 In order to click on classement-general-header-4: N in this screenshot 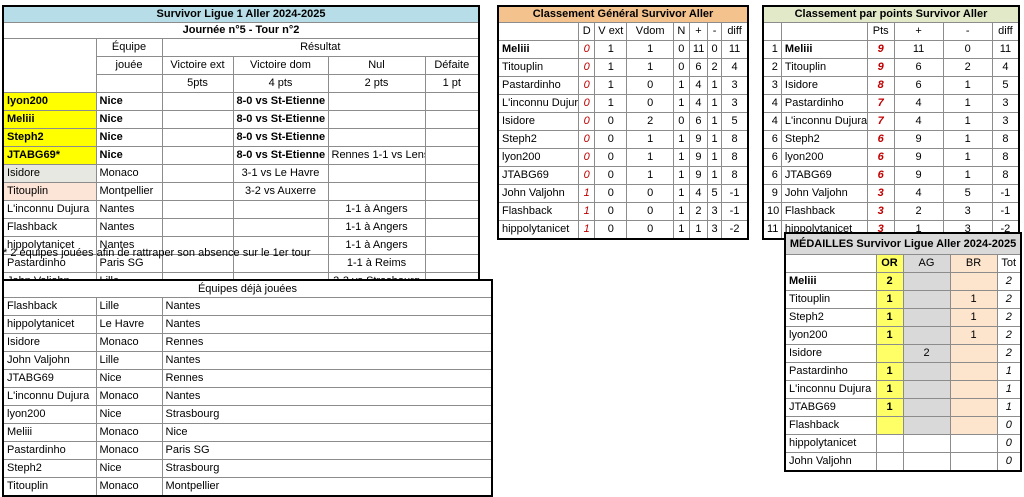, I will do `click(681, 31)`.